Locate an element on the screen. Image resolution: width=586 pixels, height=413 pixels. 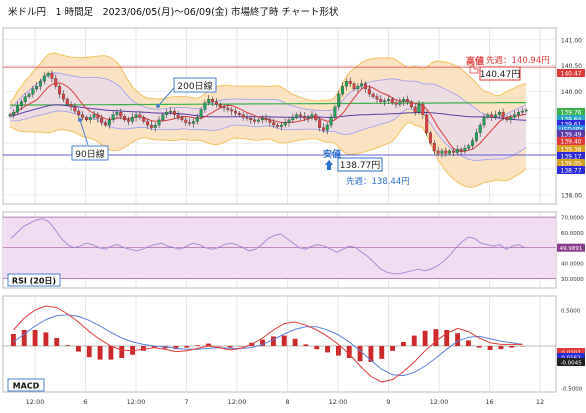
x-tick-label: 12 is located at coordinates (540, 402).